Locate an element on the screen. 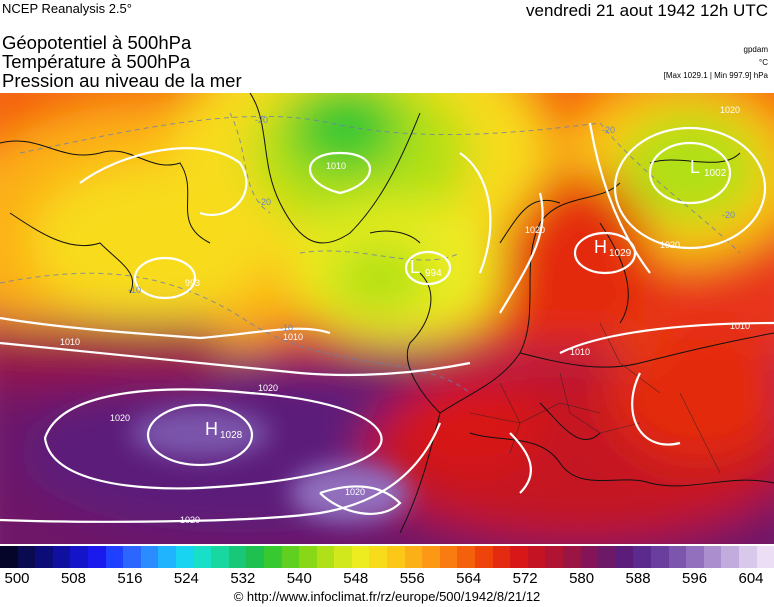  scale-tick-label: 572 is located at coordinates (525, 578).